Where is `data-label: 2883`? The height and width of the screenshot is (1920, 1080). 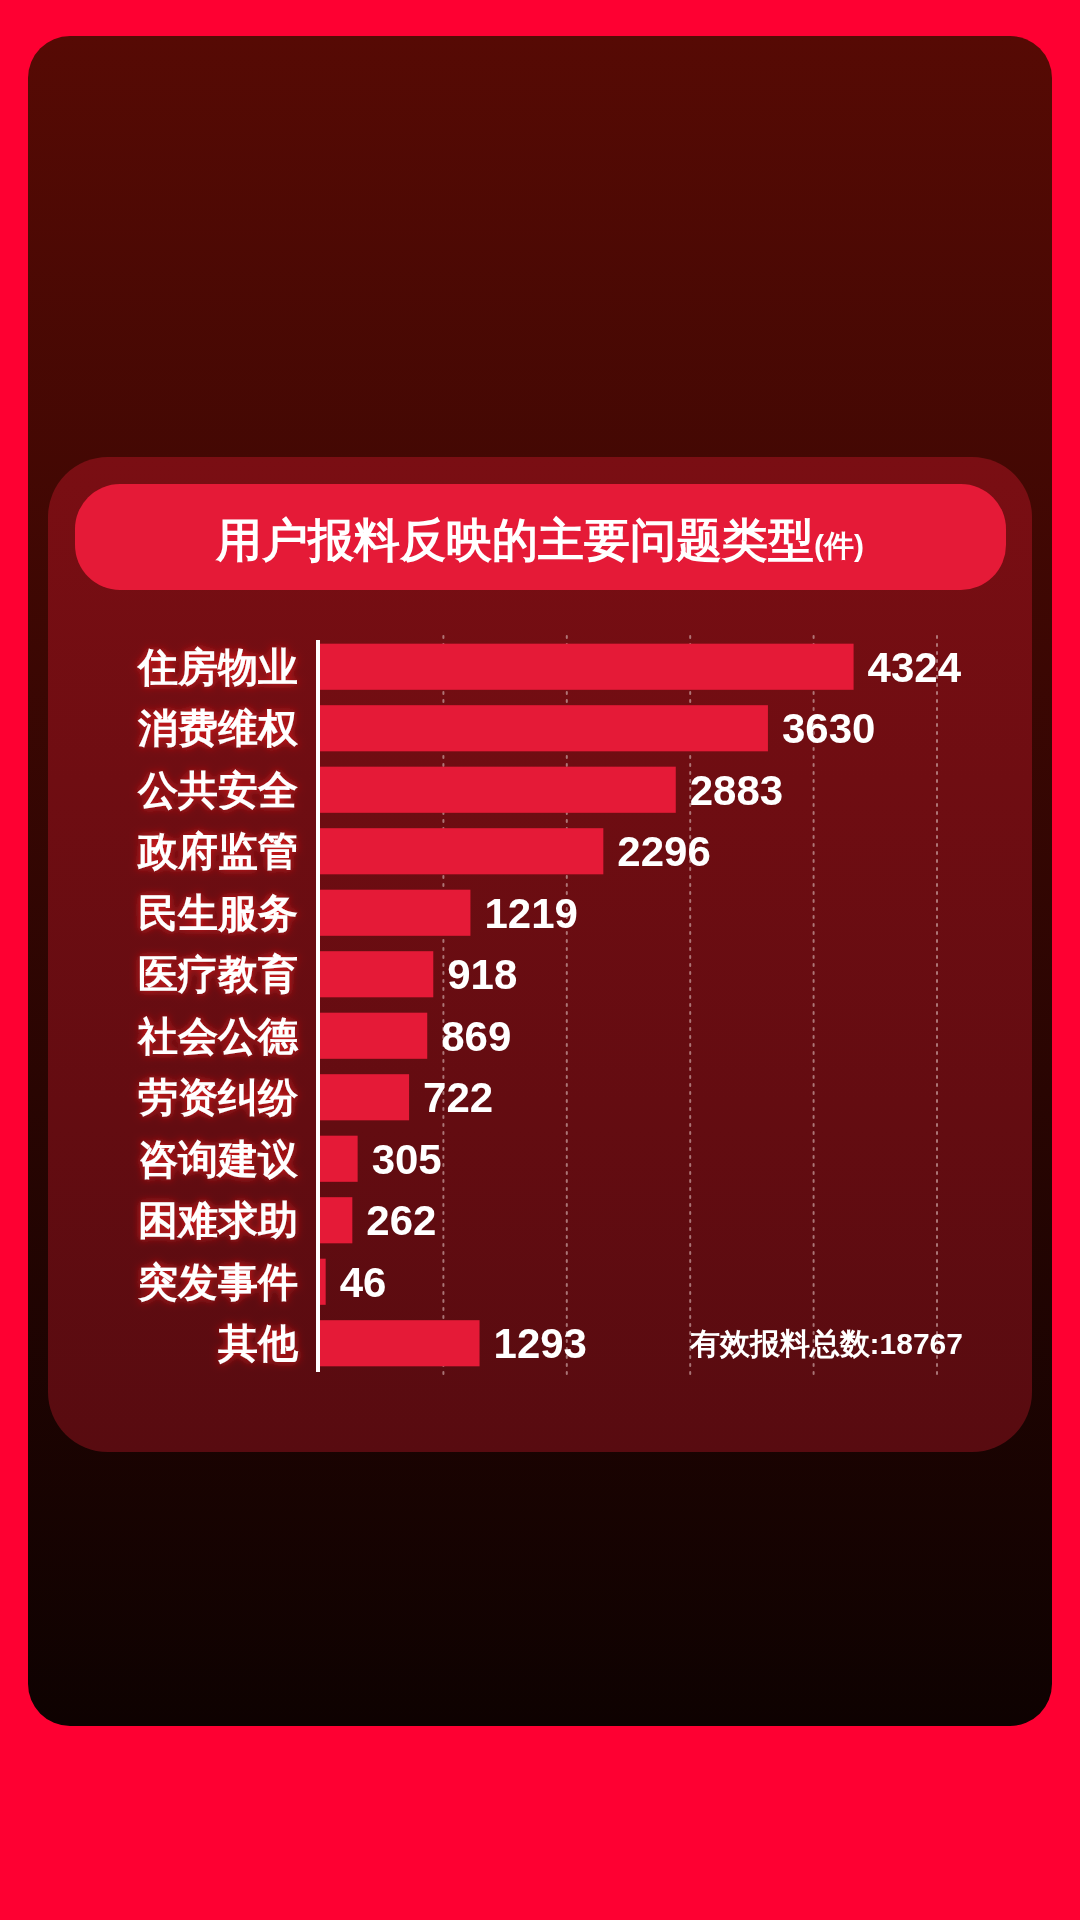
data-label: 2883 is located at coordinates (736, 790).